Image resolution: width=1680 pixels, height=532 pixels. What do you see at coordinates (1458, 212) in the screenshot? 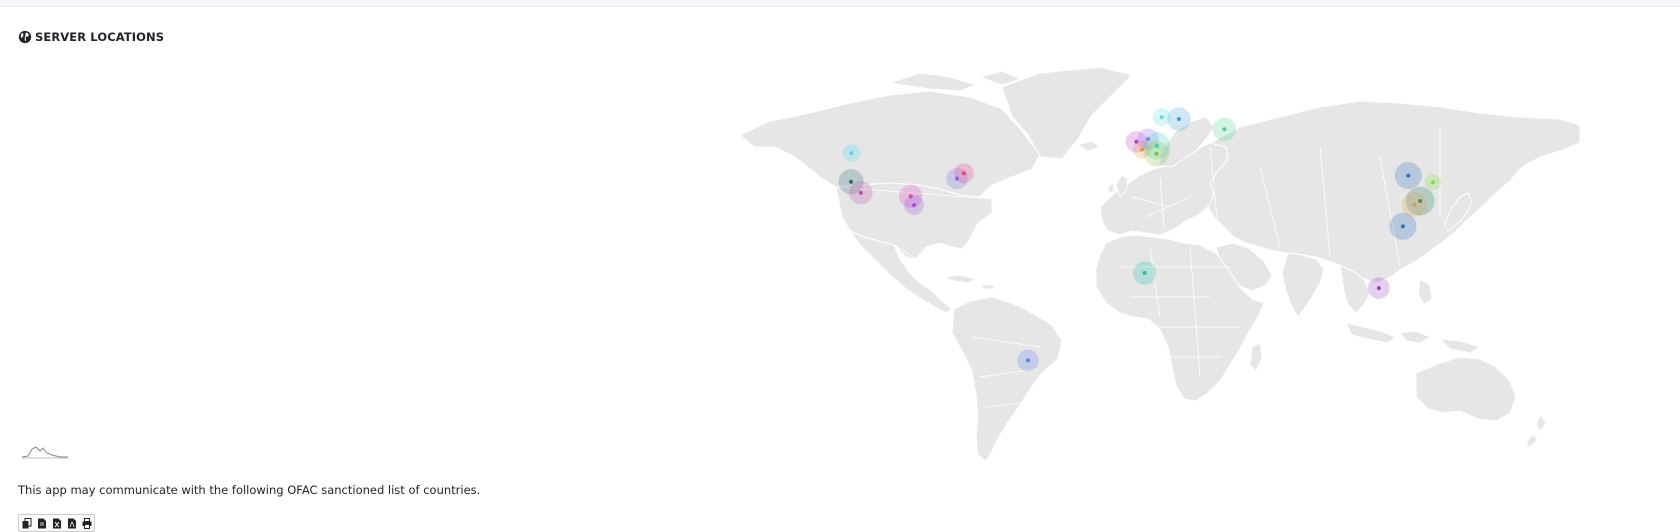
I see `land-japan` at bounding box center [1458, 212].